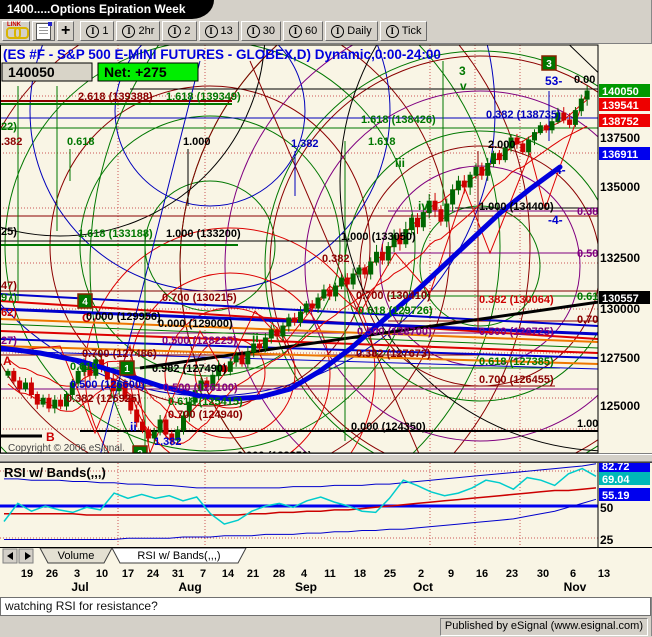  I want to click on interval-button-60: I 60, so click(303, 31).